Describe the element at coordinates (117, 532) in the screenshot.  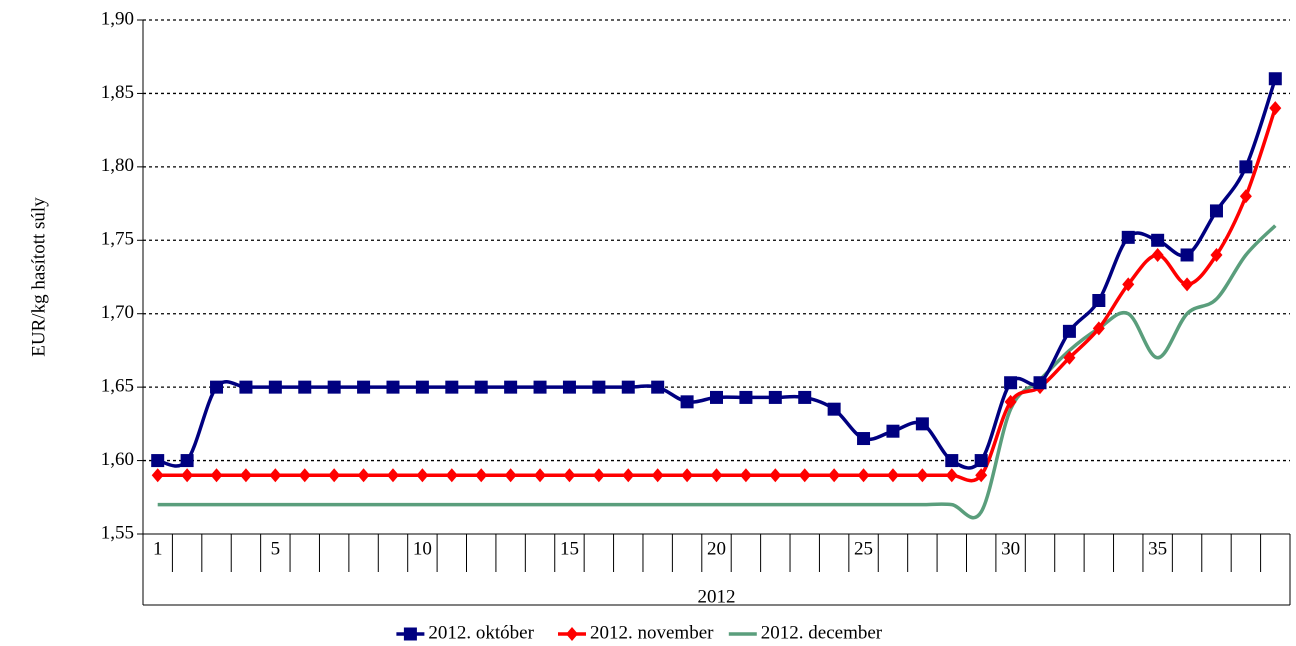
I see `y-tick-label: 1,55` at that location.